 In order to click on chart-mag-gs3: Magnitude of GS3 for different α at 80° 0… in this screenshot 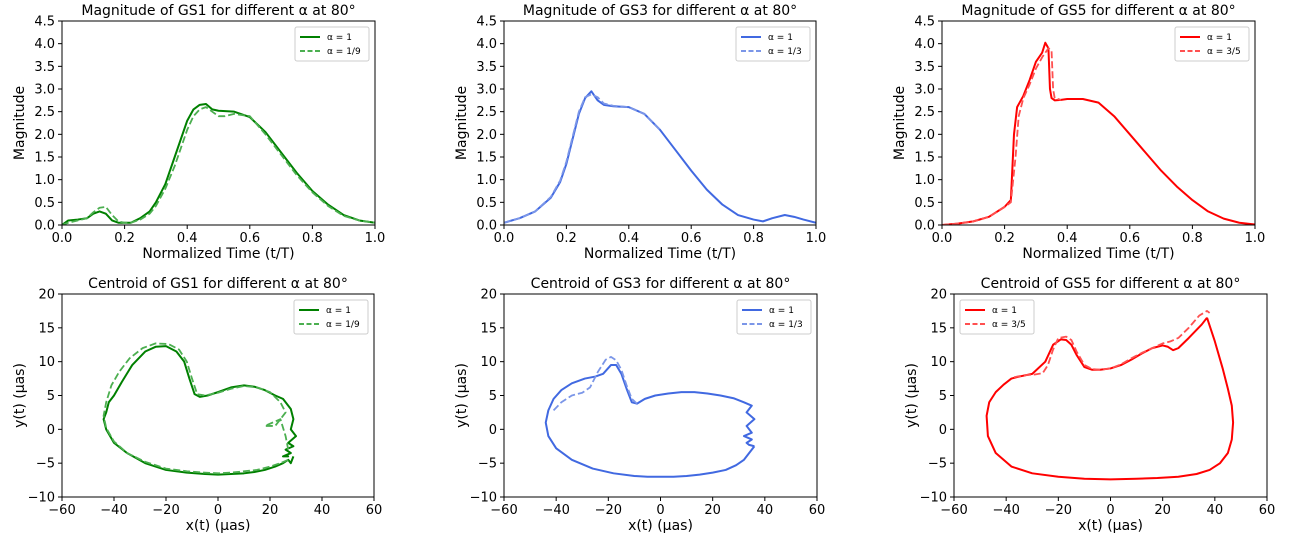, I will do `click(640, 132)`.